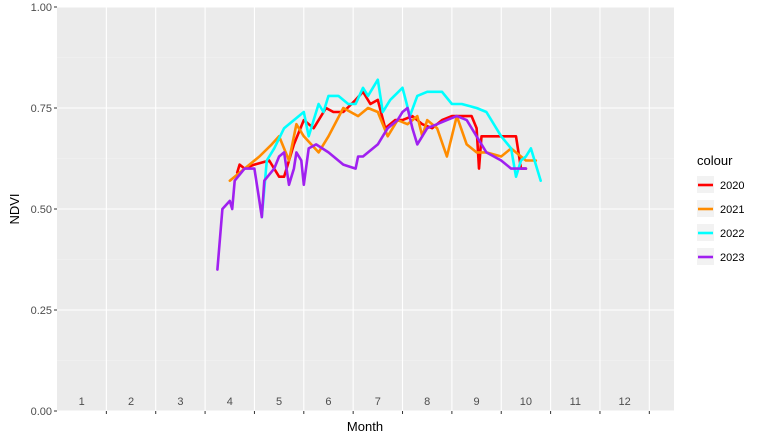  What do you see at coordinates (732, 234) in the screenshot?
I see `legend-label-2022: 2022` at bounding box center [732, 234].